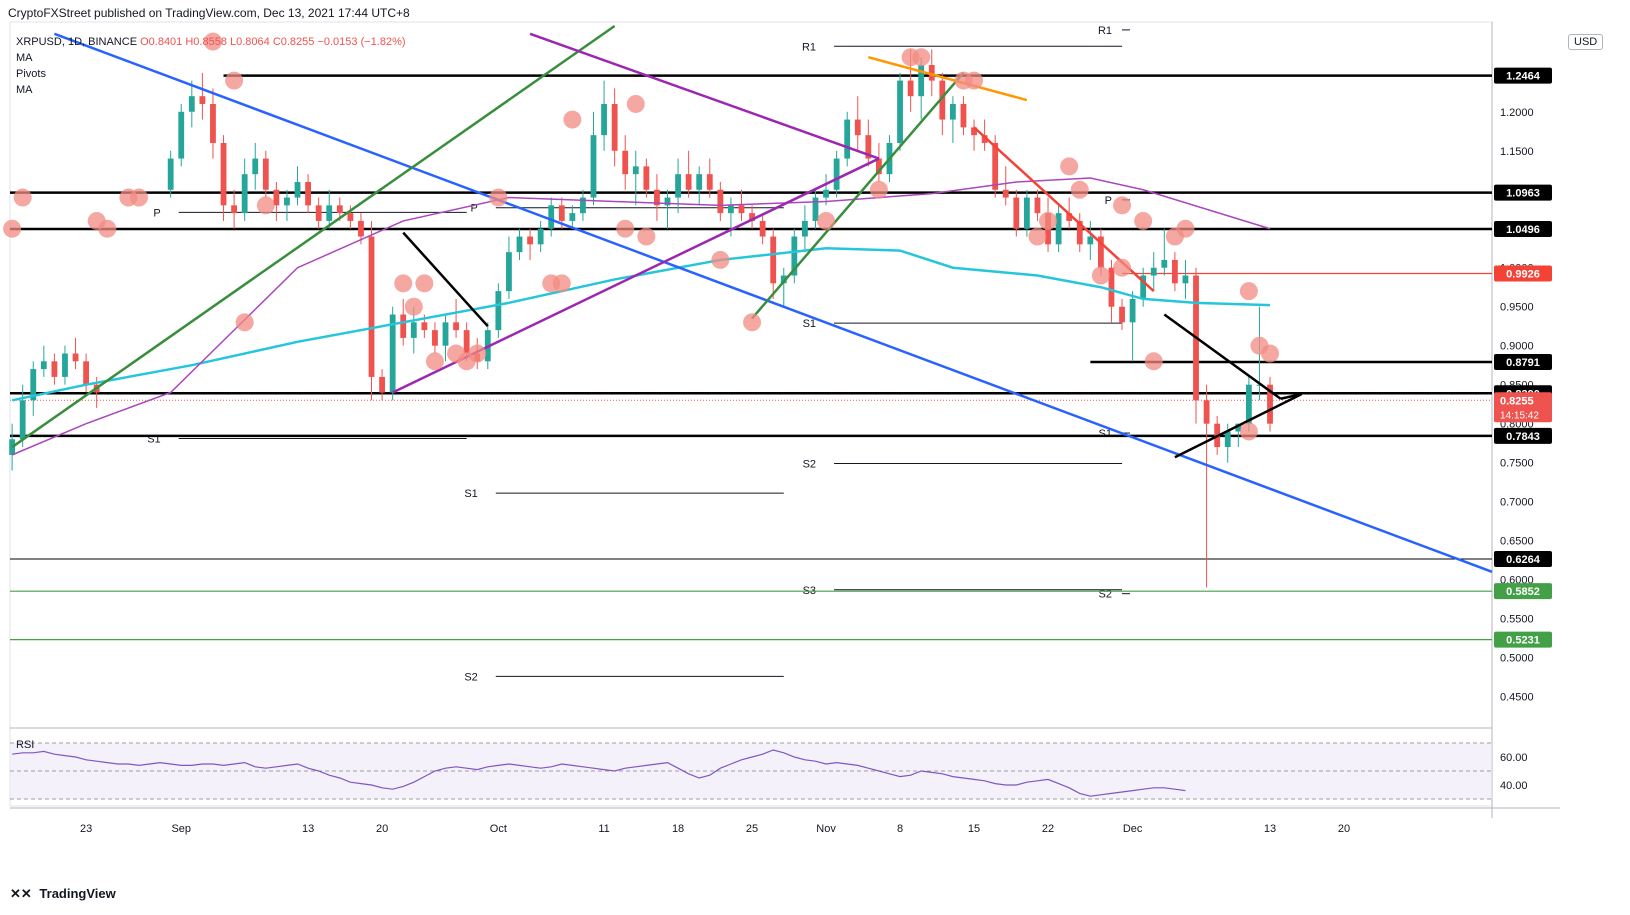 This screenshot has width=1630, height=915. Describe the element at coordinates (1517, 113) in the screenshot. I see `price-tick-label: 1.2000` at that location.